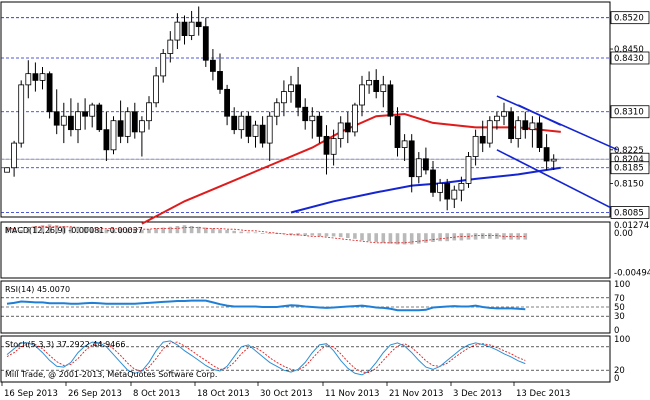 Image resolution: width=650 pixels, height=400 pixels. Describe the element at coordinates (223, 394) in the screenshot. I see `date-tick-label: 18 Oct 2013` at that location.